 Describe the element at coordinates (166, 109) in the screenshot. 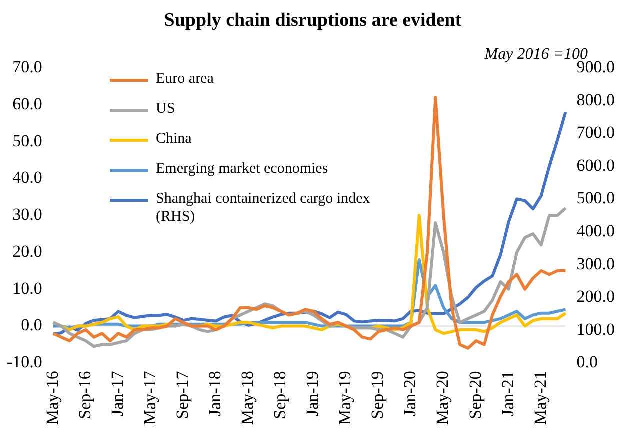

I see `legend-label: US` at that location.